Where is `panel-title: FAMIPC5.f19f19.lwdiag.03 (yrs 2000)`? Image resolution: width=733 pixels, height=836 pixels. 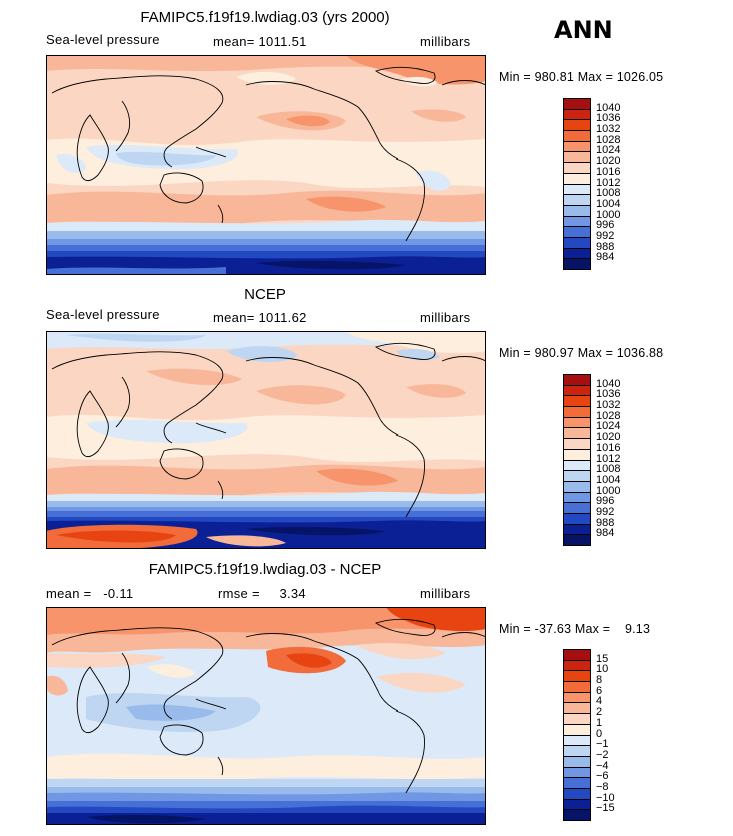
panel-title: FAMIPC5.f19f19.lwdiag.03 (yrs 2000) is located at coordinates (265, 17).